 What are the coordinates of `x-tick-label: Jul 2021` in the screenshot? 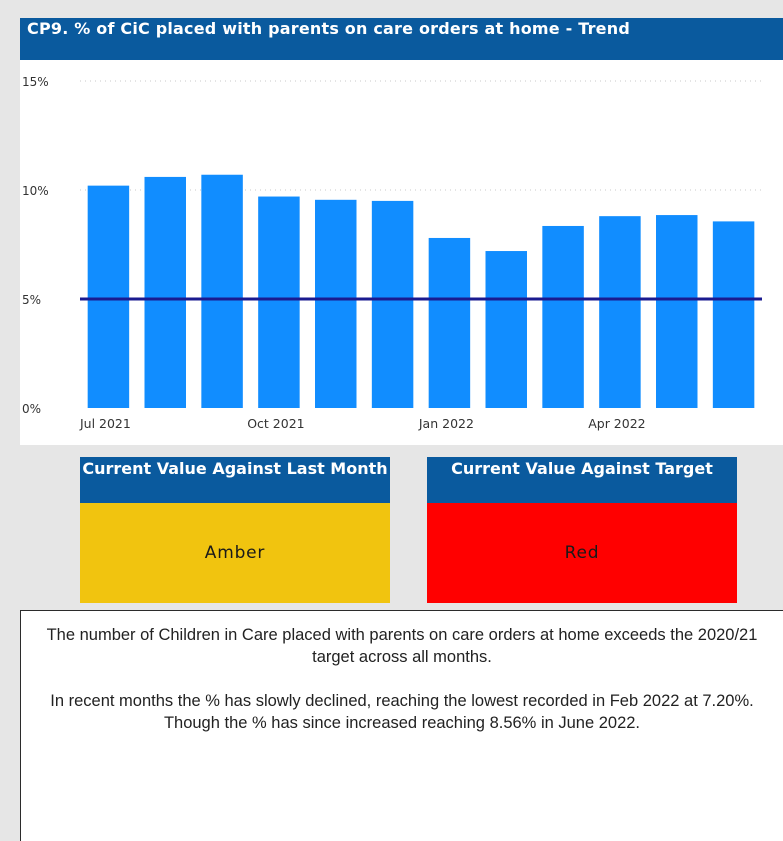 It's located at (105, 423).